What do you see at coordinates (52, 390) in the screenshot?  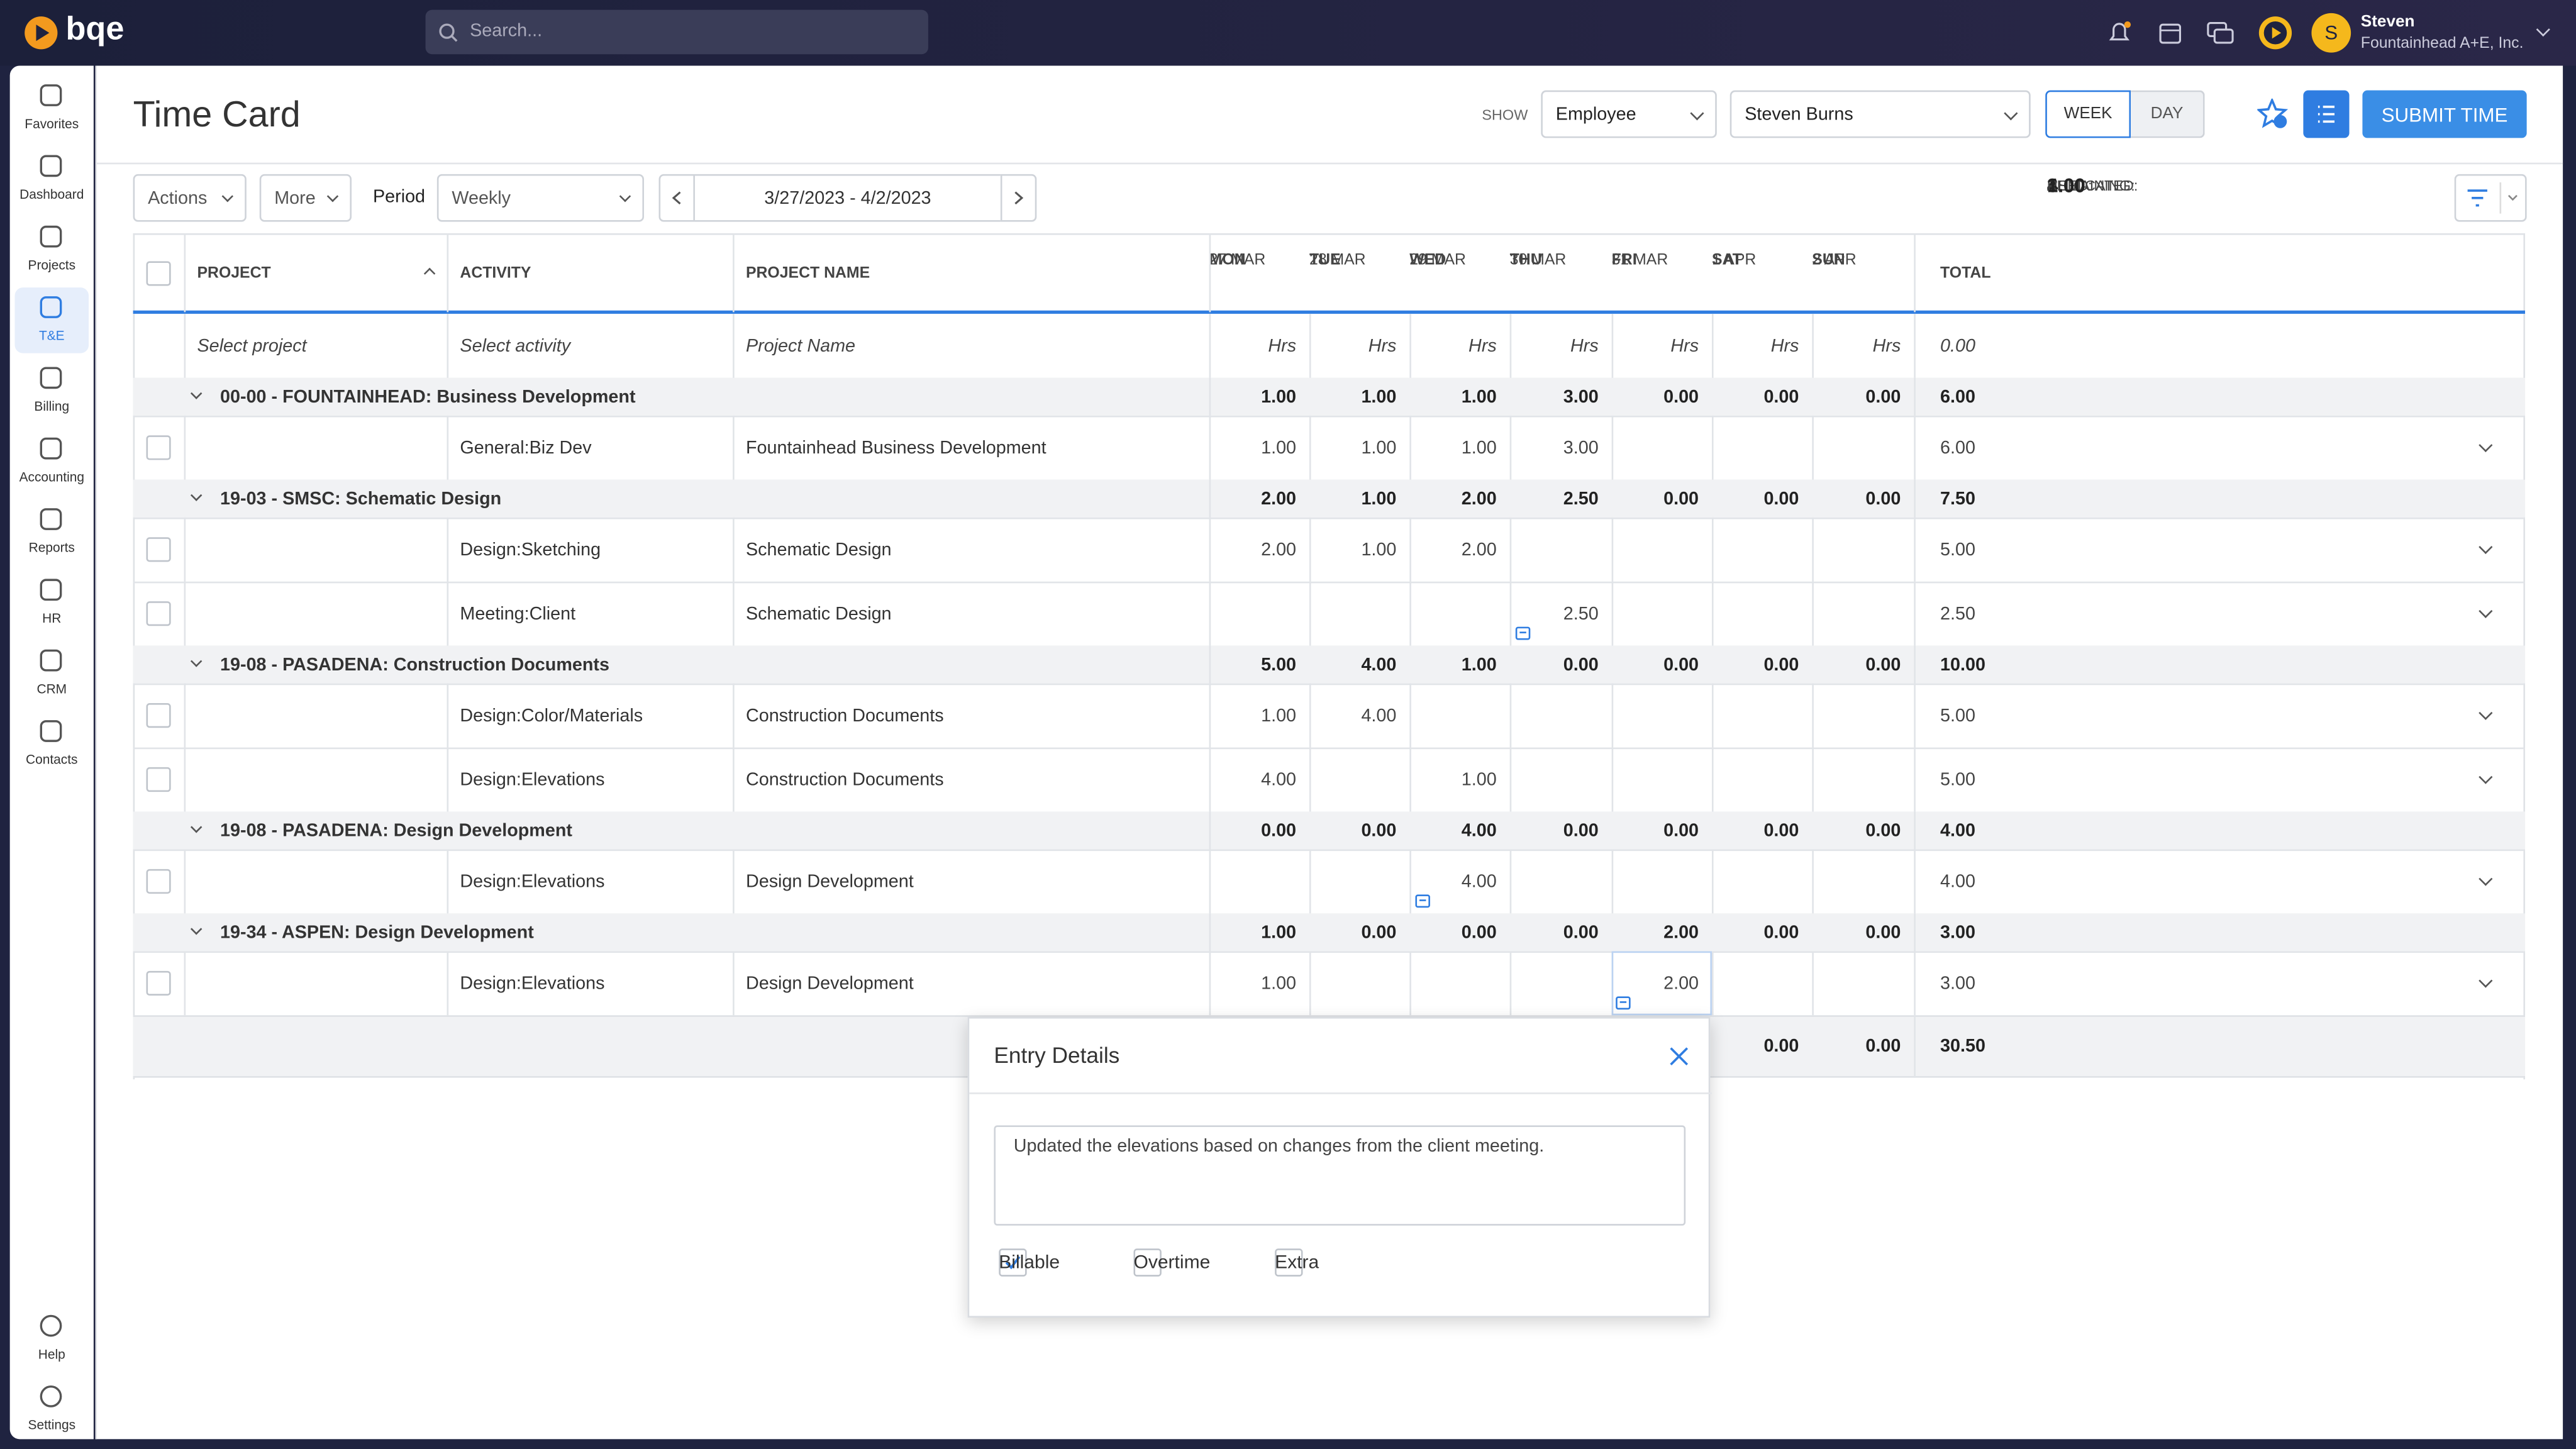 I see `nav-item: Billing` at bounding box center [52, 390].